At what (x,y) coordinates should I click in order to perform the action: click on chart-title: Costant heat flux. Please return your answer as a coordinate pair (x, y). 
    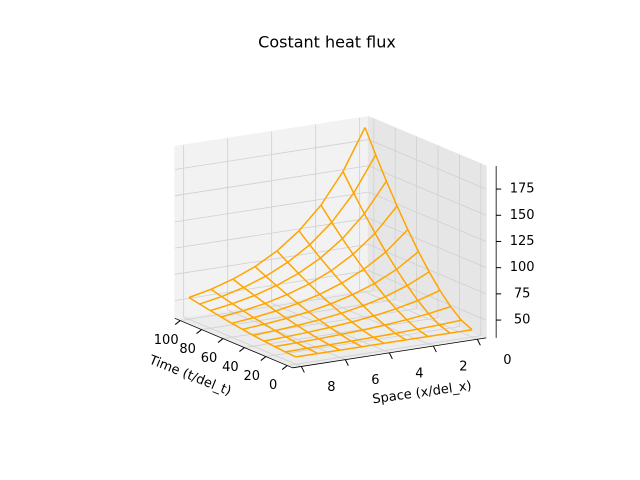
    Looking at the image, I should click on (327, 42).